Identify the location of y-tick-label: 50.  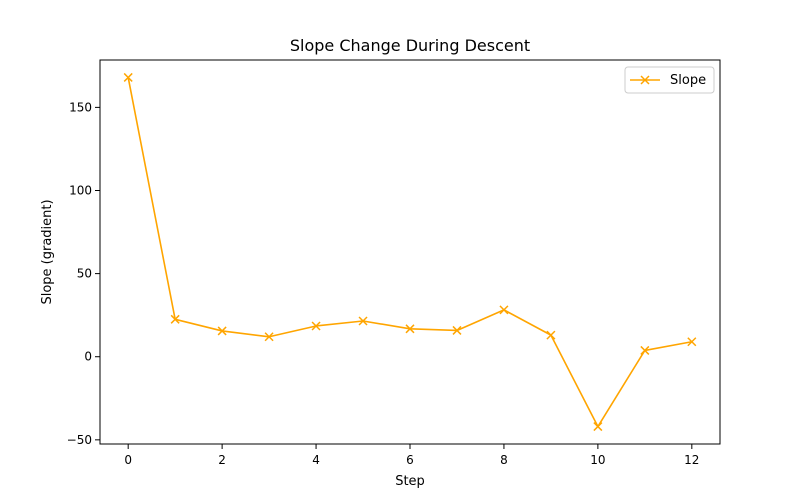
(84, 274).